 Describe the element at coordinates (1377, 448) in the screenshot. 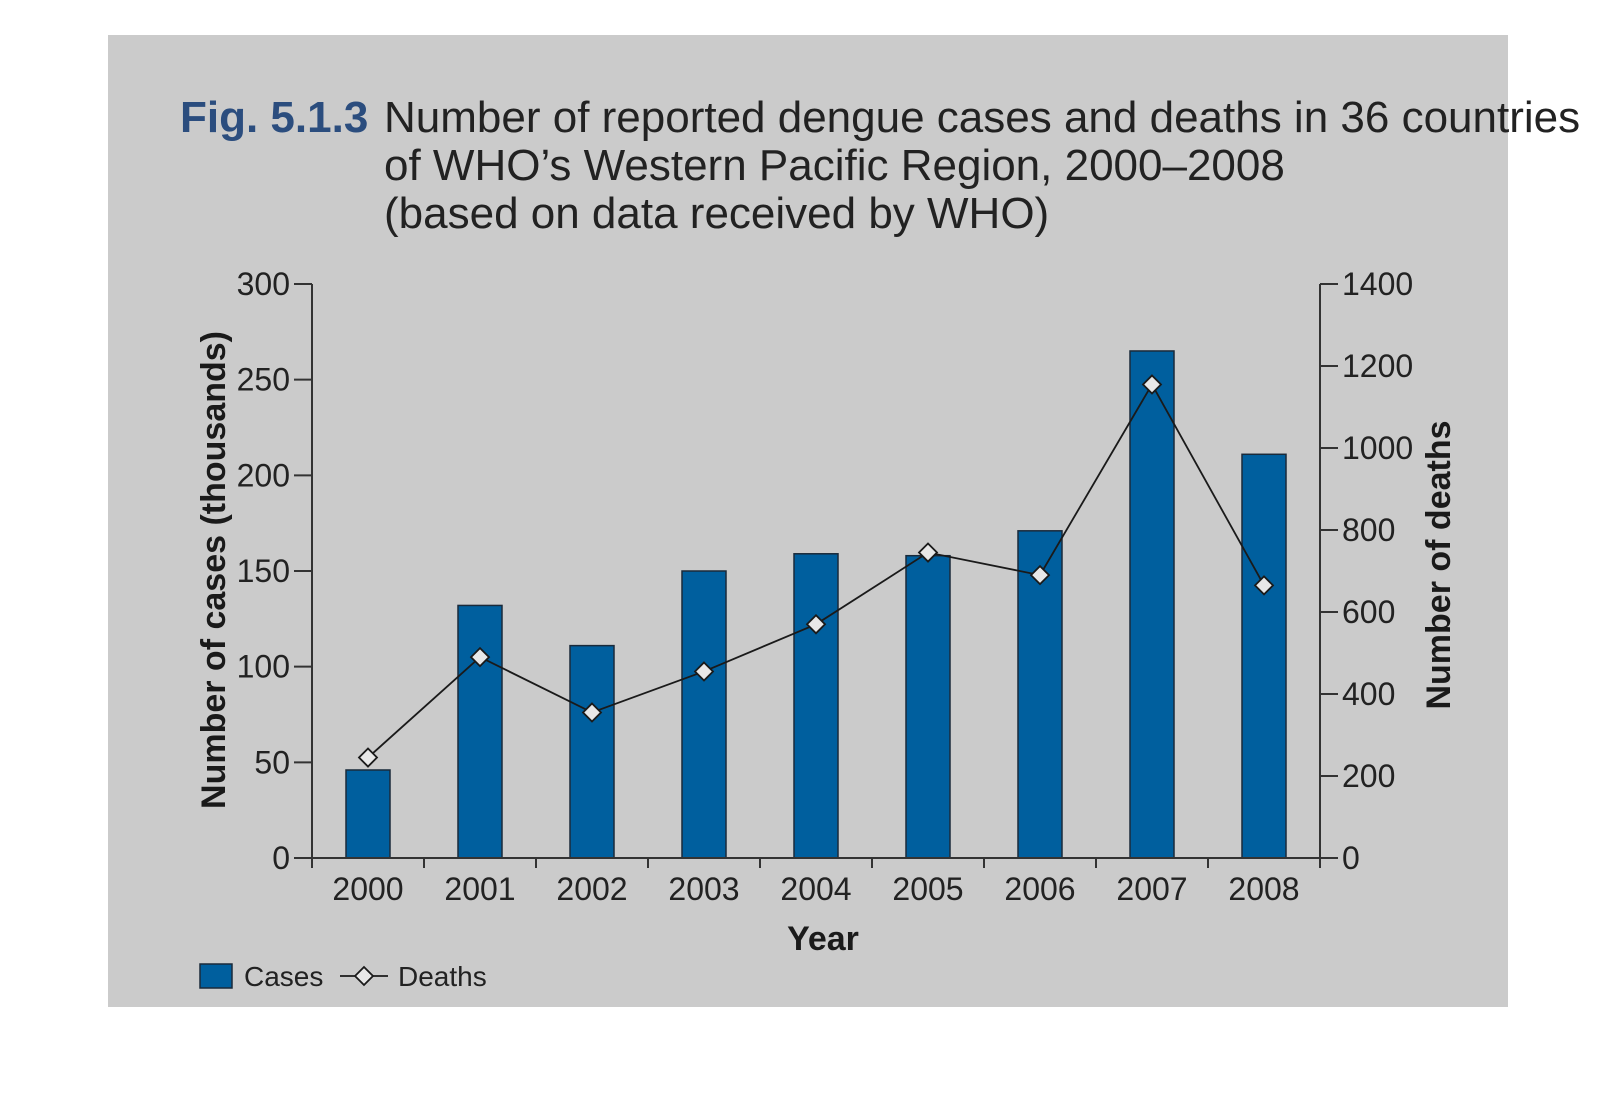

I see `right-tick-label-1000: 1000` at that location.